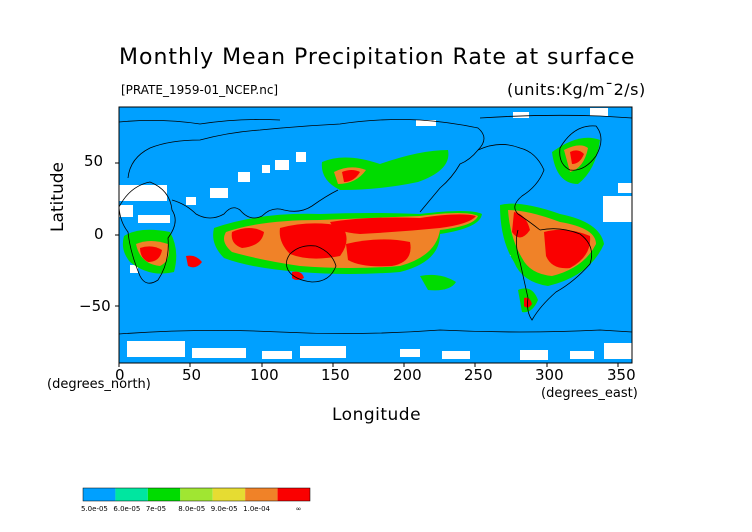  Describe the element at coordinates (377, 415) in the screenshot. I see `x-axis-label: Longitude` at that location.